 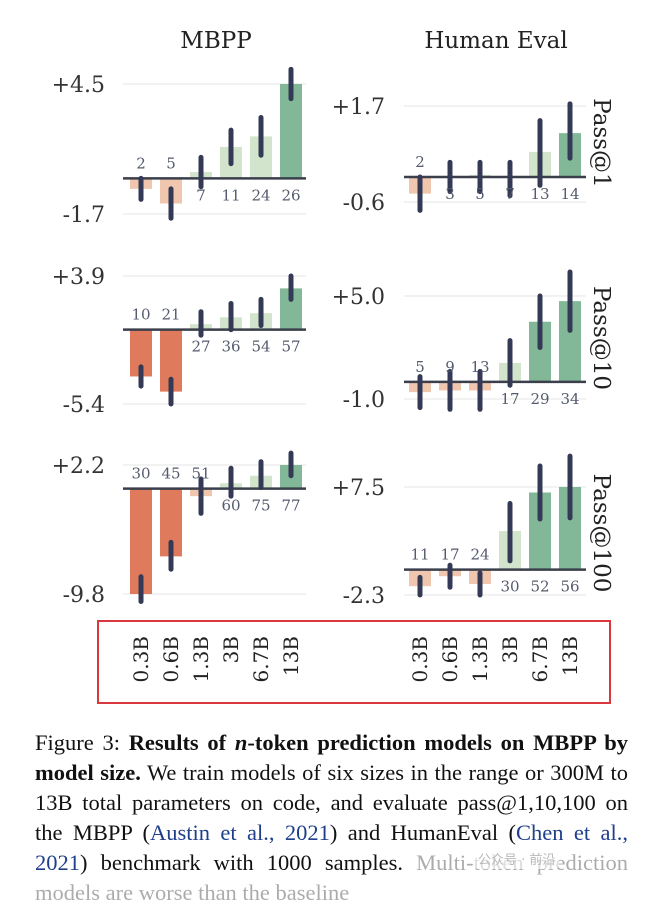 What do you see at coordinates (422, 832) in the screenshot?
I see `caption-text-2: ) and HumanEval (` at bounding box center [422, 832].